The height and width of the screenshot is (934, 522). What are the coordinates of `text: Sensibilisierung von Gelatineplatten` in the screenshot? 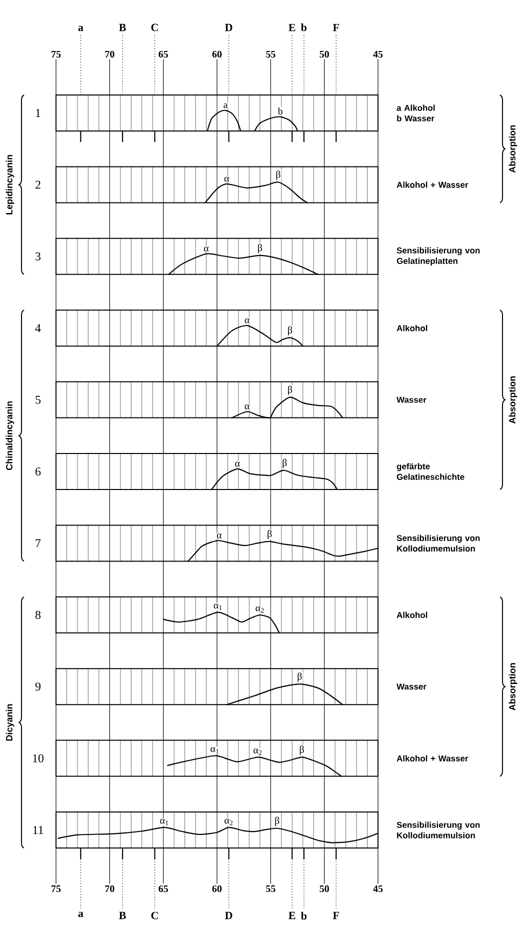 It's located at (438, 256).